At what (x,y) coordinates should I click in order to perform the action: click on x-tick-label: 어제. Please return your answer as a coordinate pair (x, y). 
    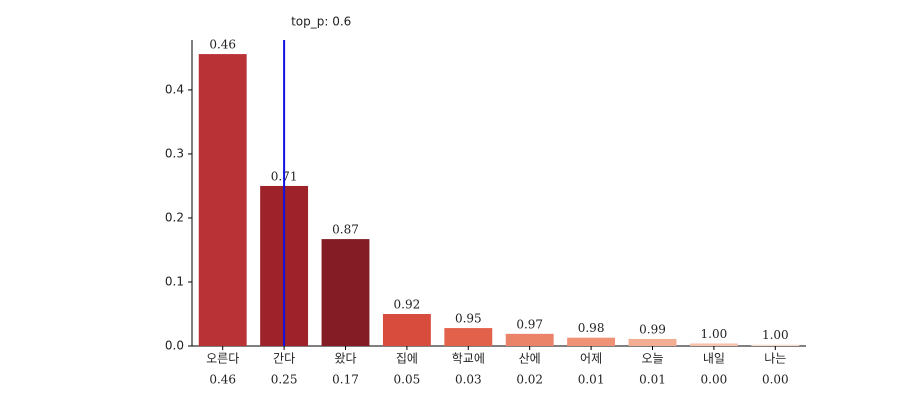
    Looking at the image, I should click on (591, 359).